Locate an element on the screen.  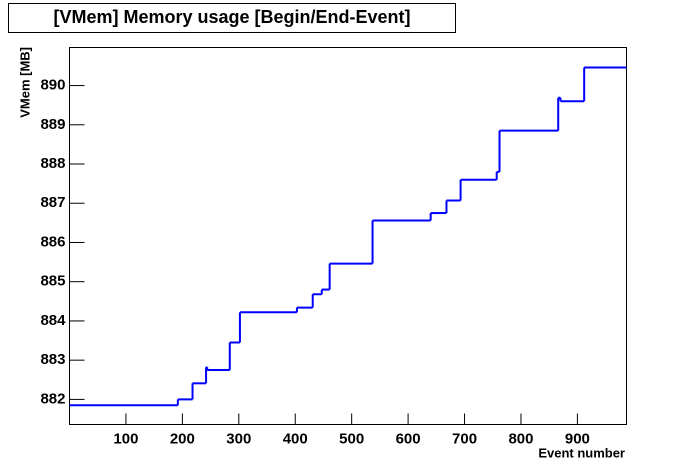
x-tick-label: 100 is located at coordinates (125, 438).